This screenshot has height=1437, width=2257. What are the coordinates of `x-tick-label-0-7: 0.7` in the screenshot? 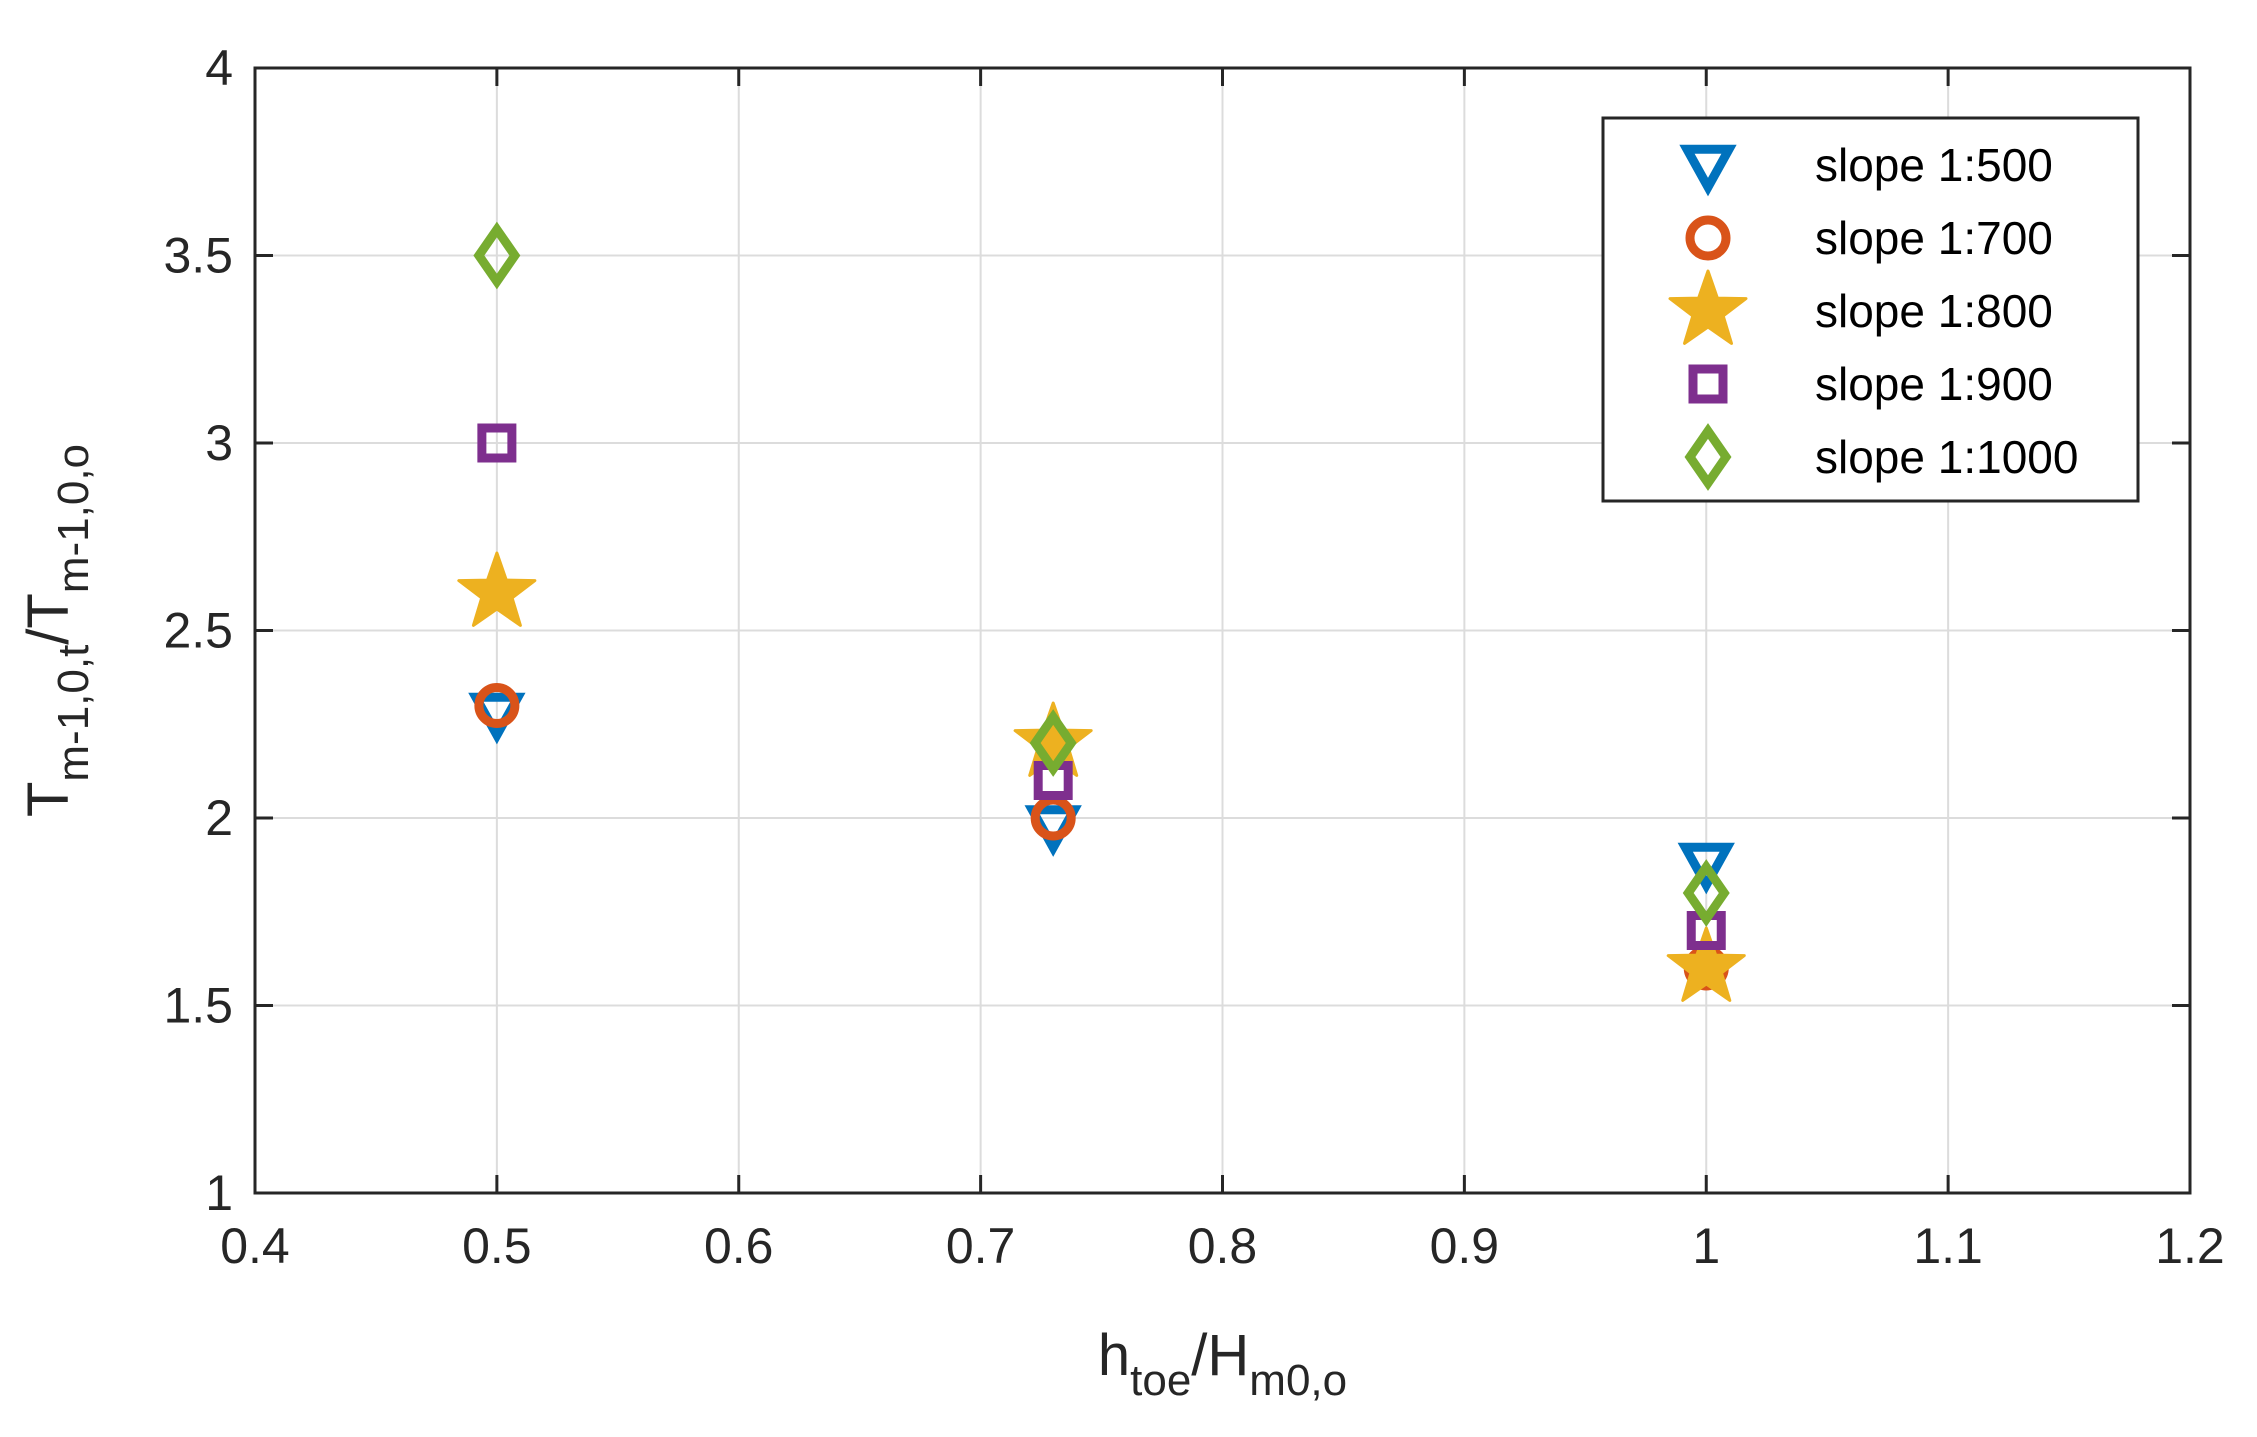 It's located at (981, 1246).